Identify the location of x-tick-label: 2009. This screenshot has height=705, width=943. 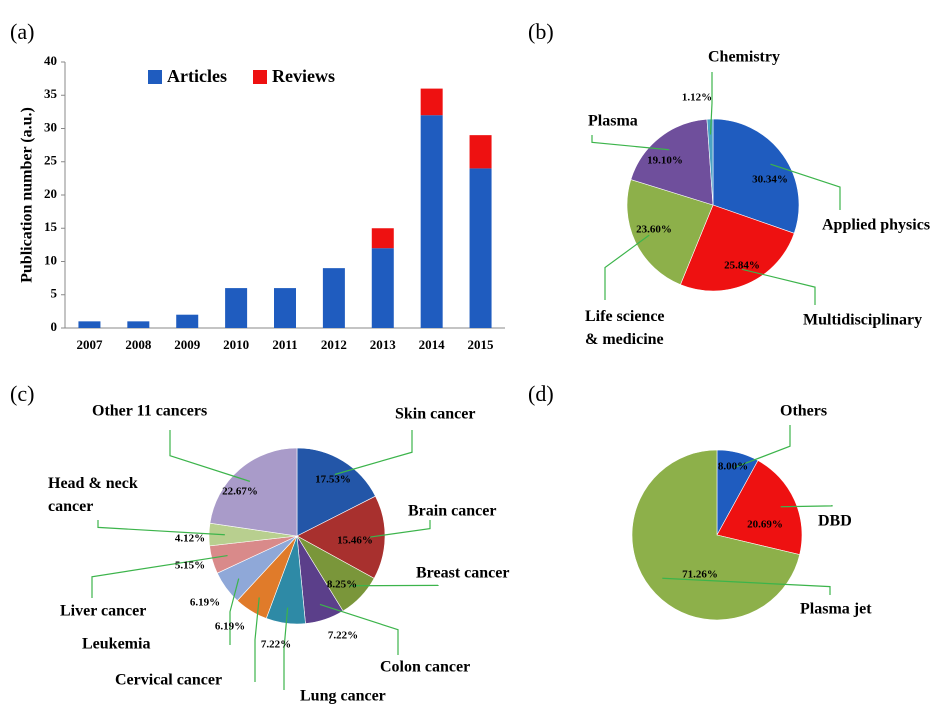
(187, 344).